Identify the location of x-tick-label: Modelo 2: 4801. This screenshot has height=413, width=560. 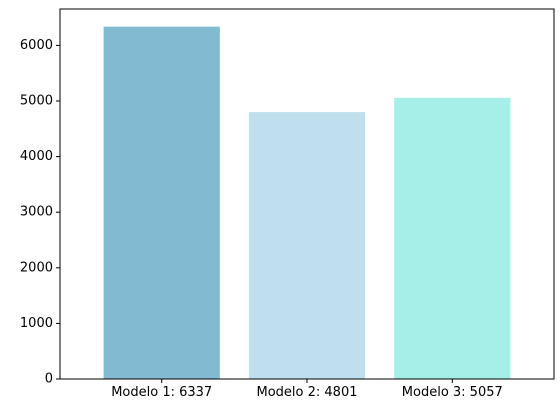
(307, 392).